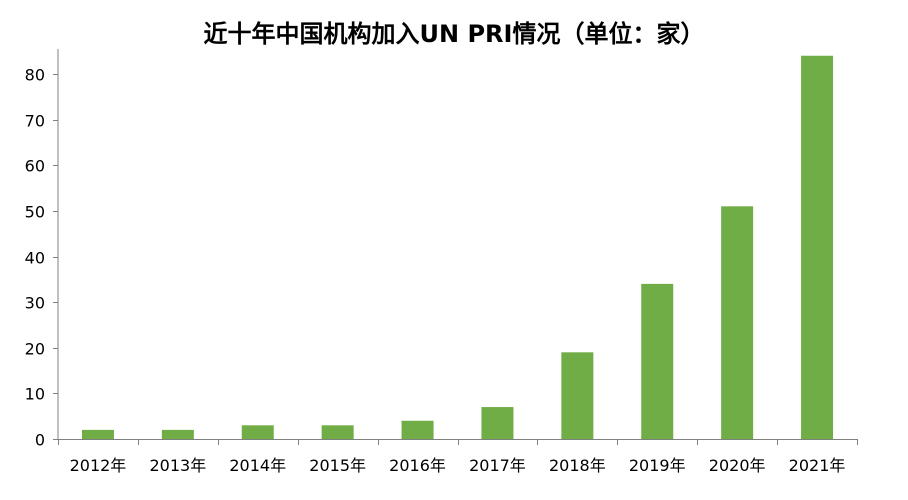  I want to click on y-tick-label: 20, so click(35, 349).